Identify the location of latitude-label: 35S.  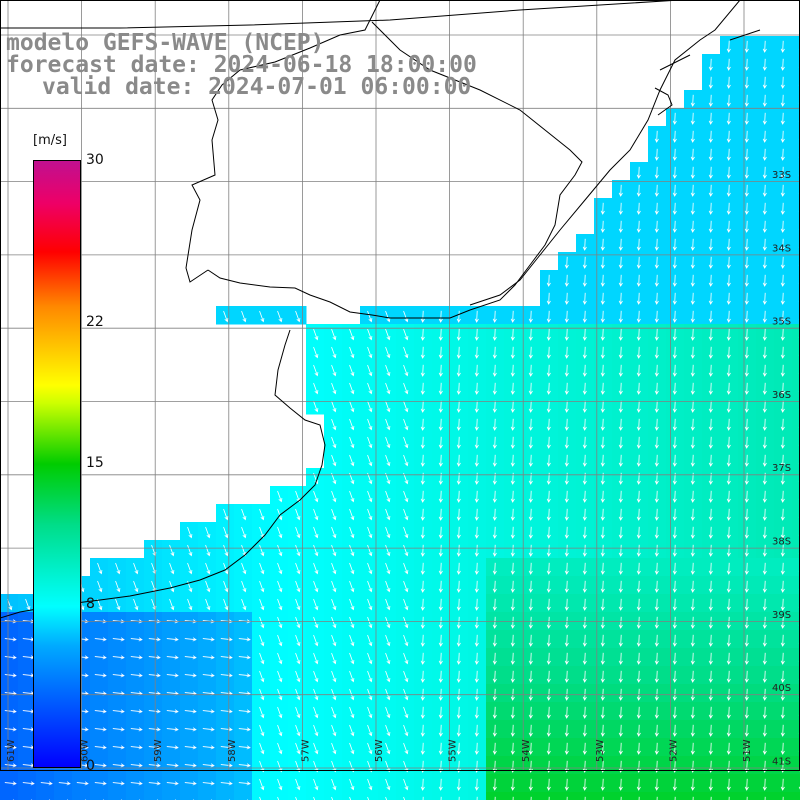
(781, 322).